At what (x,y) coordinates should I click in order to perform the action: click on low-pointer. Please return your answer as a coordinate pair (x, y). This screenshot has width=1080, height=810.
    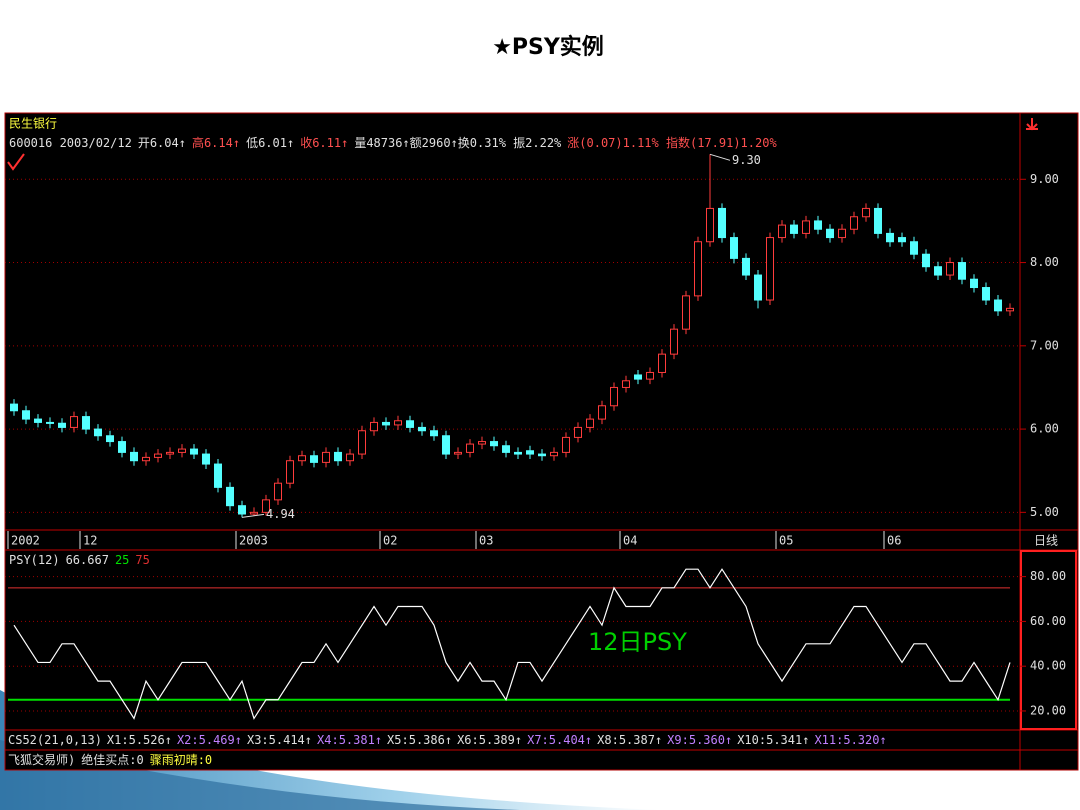
    Looking at the image, I should click on (253, 515).